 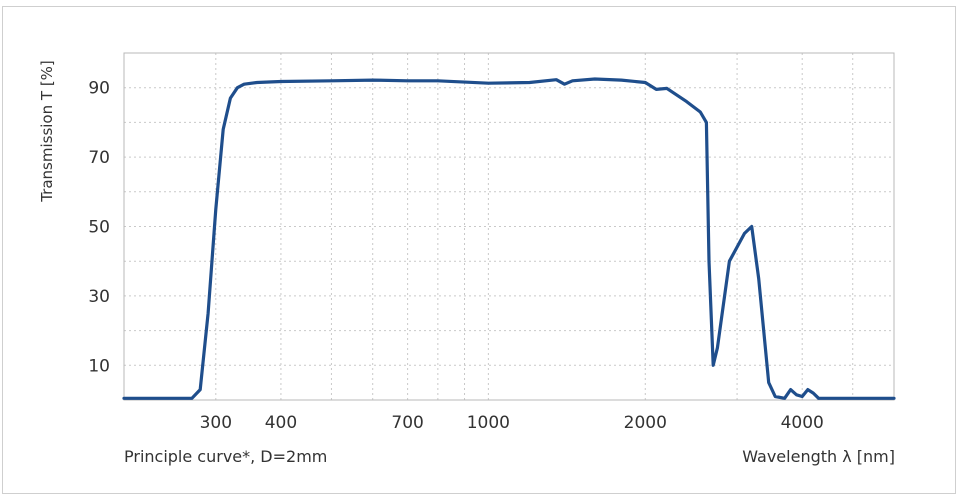 What do you see at coordinates (47, 131) in the screenshot?
I see `y-axis-label: Transmission T [%]` at bounding box center [47, 131].